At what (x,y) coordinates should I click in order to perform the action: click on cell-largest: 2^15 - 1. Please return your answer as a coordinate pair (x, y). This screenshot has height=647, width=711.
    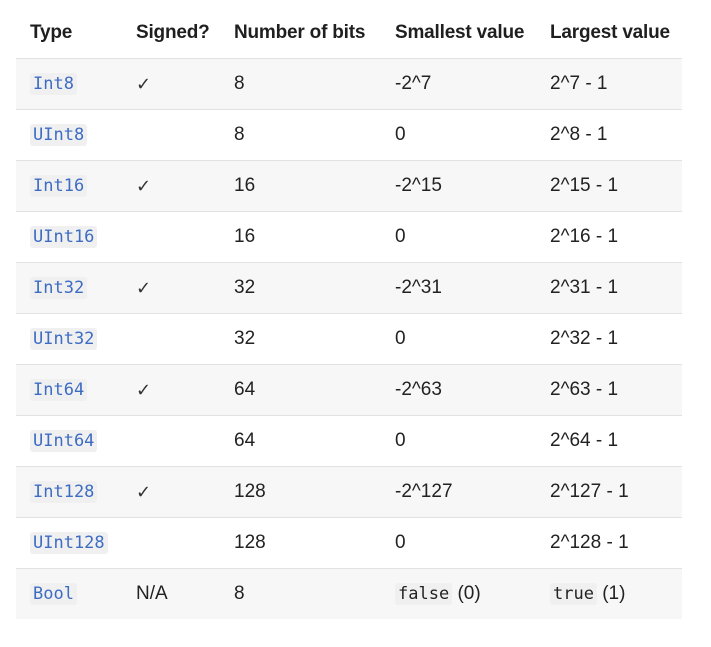
    Looking at the image, I should click on (584, 185).